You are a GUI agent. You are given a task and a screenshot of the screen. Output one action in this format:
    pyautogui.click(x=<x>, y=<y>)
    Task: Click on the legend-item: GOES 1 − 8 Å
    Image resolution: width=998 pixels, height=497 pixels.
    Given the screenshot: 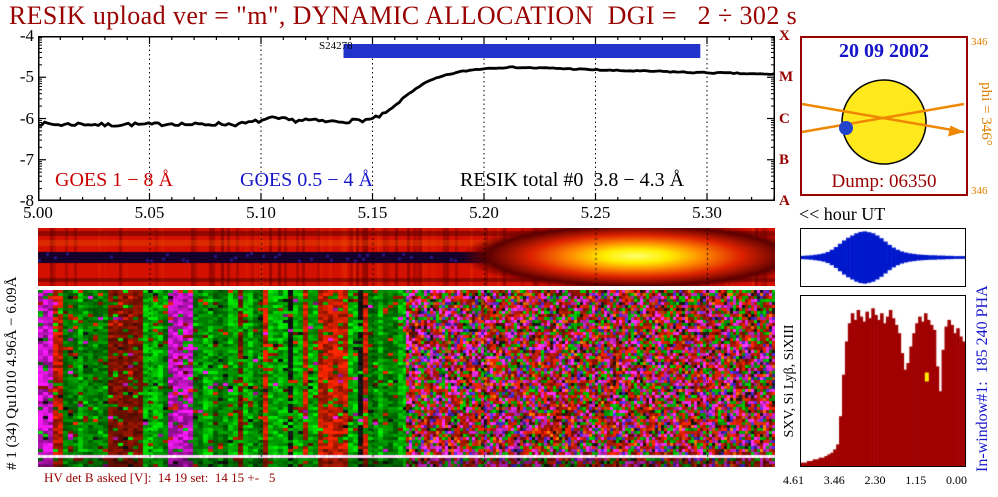 What is the action you would take?
    pyautogui.click(x=114, y=180)
    